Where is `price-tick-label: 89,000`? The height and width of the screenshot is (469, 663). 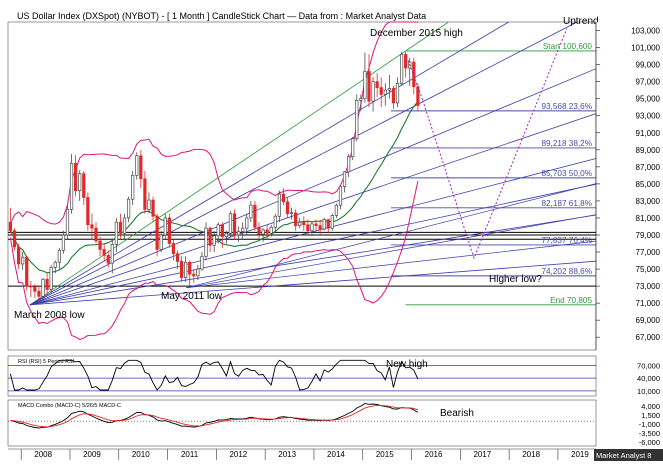 price-tick-label: 89,000 is located at coordinates (648, 150).